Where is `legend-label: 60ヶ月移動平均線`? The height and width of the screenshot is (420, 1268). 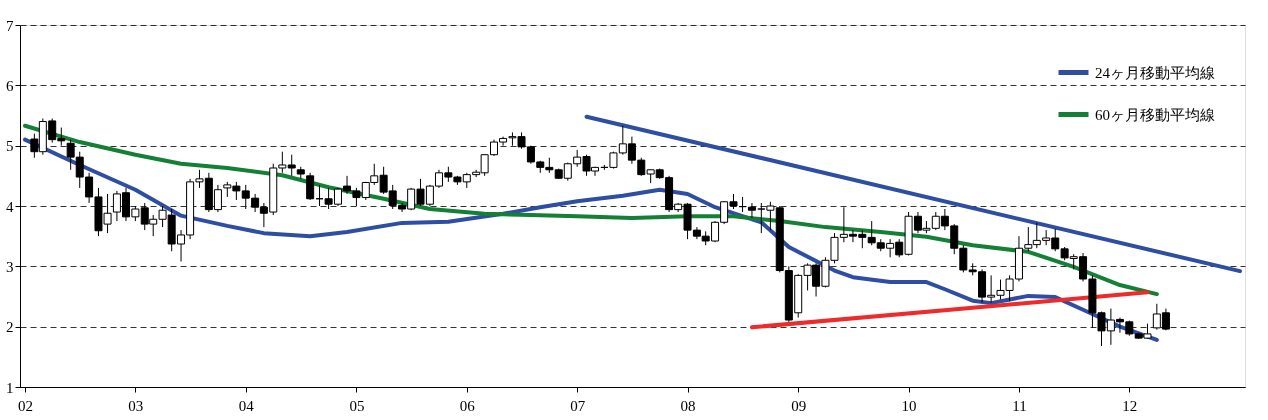 legend-label: 60ヶ月移動平均線 is located at coordinates (1155, 114).